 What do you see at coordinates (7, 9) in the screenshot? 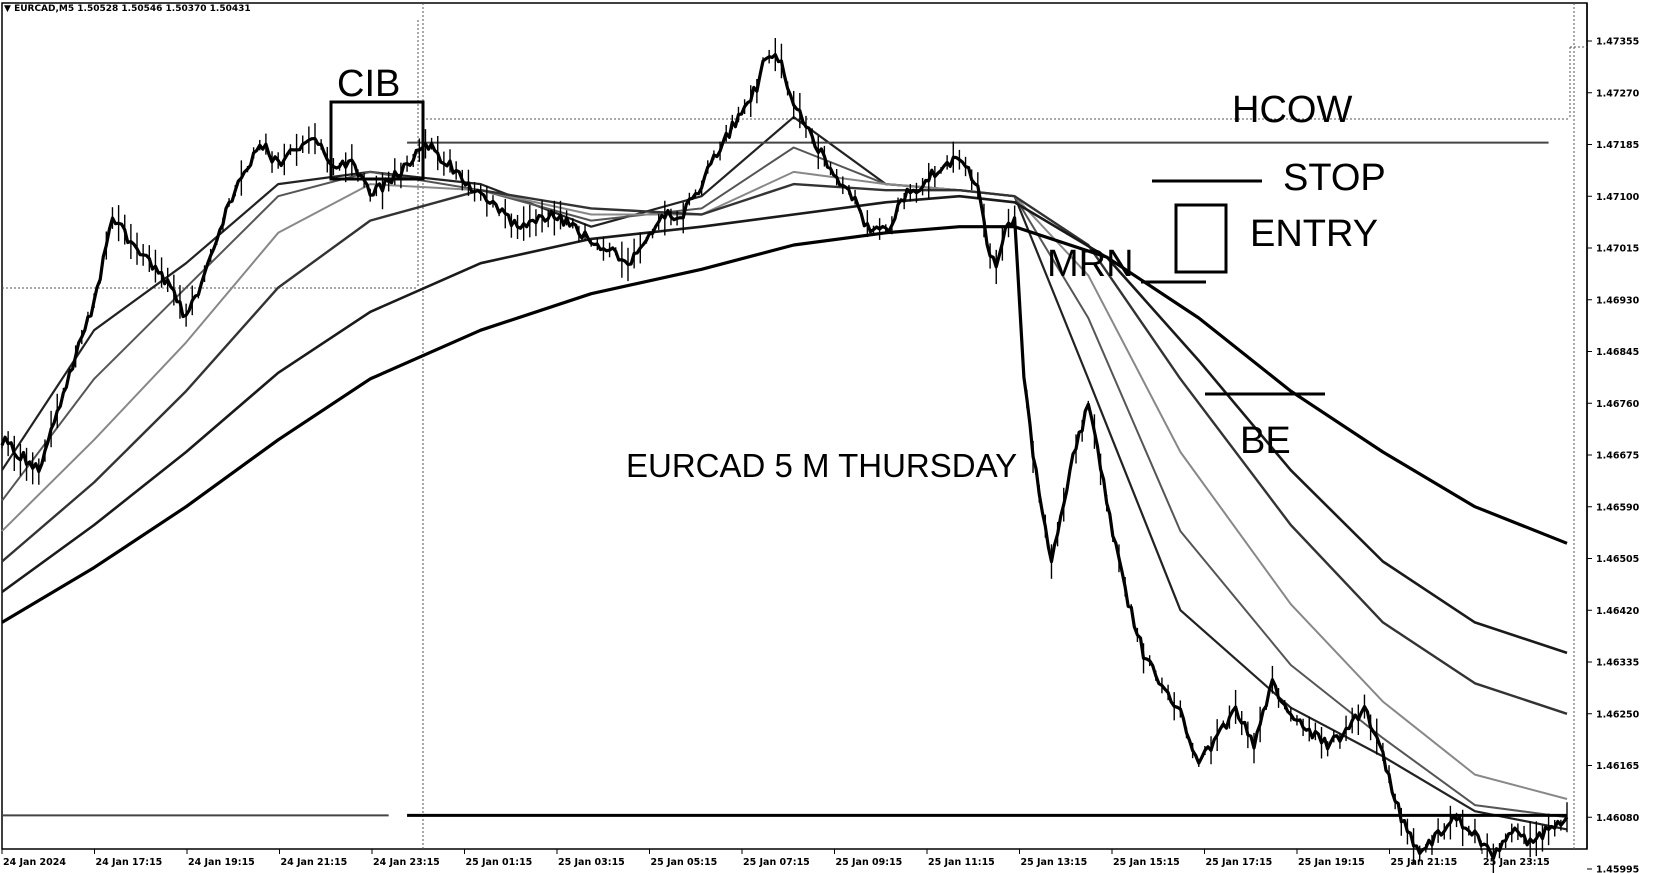
I see `dropdown-arrow-icon: ▼` at bounding box center [7, 9].